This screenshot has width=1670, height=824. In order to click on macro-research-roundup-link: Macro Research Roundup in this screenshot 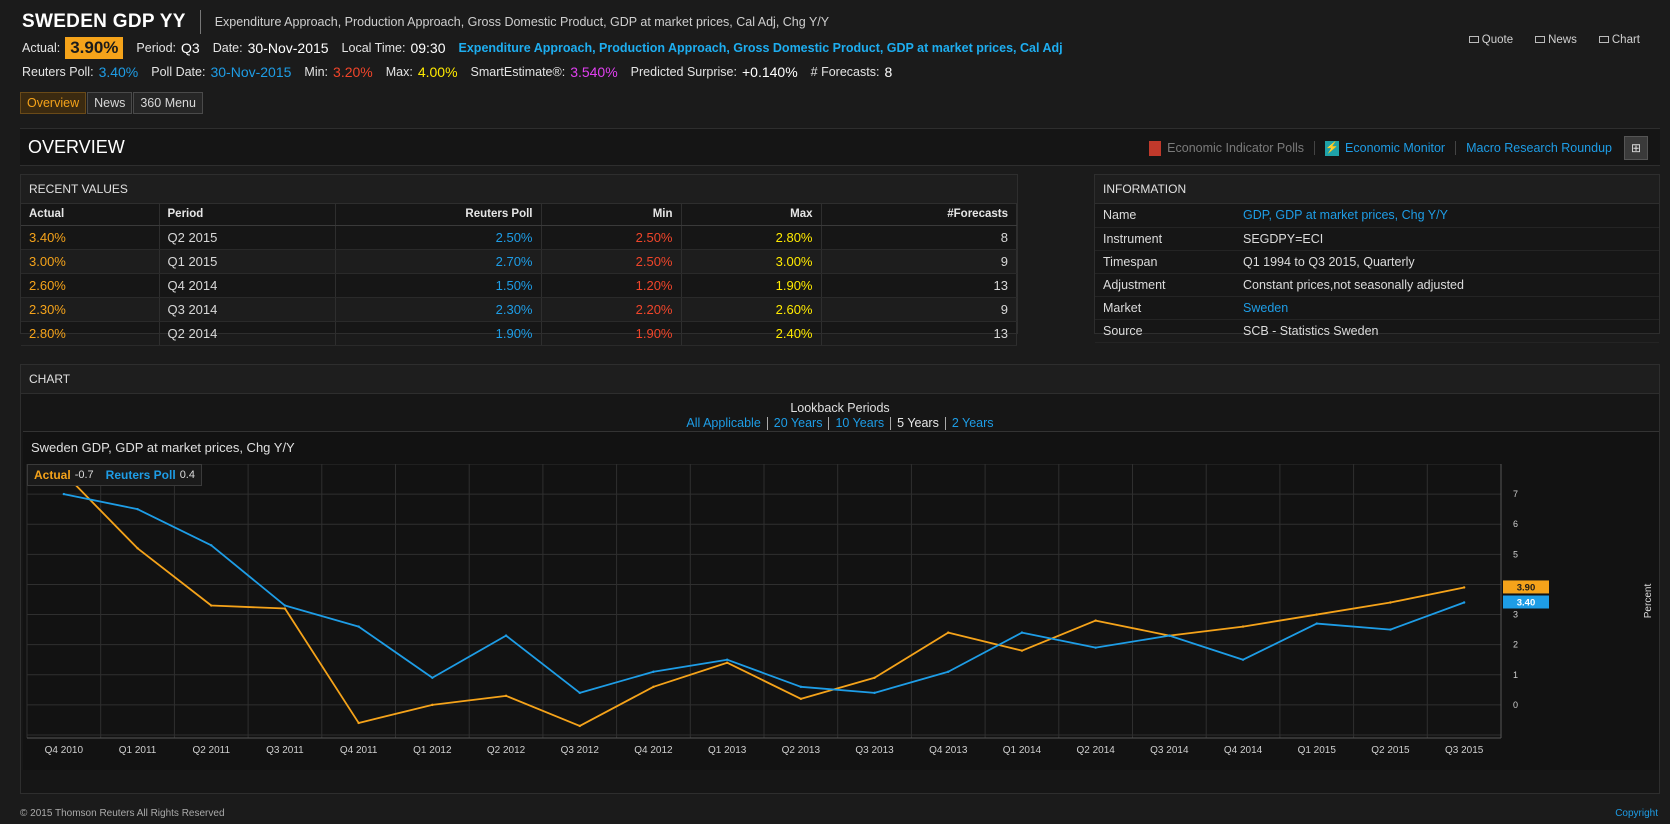, I will do `click(1539, 148)`.